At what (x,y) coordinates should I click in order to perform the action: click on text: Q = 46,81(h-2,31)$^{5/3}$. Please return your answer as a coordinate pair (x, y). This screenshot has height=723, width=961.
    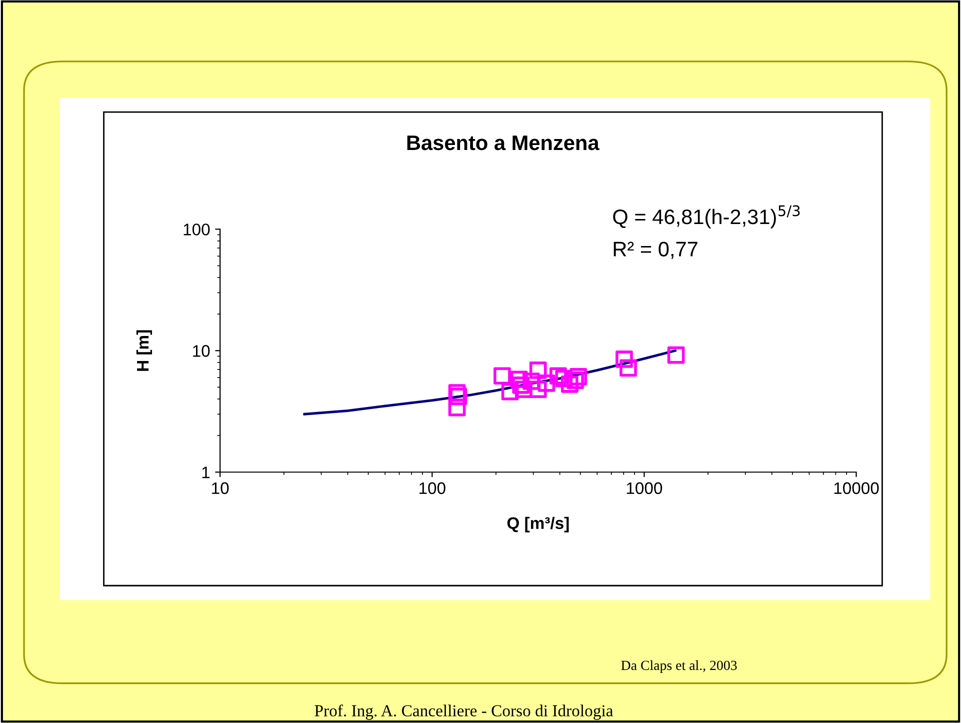
    Looking at the image, I should click on (706, 216).